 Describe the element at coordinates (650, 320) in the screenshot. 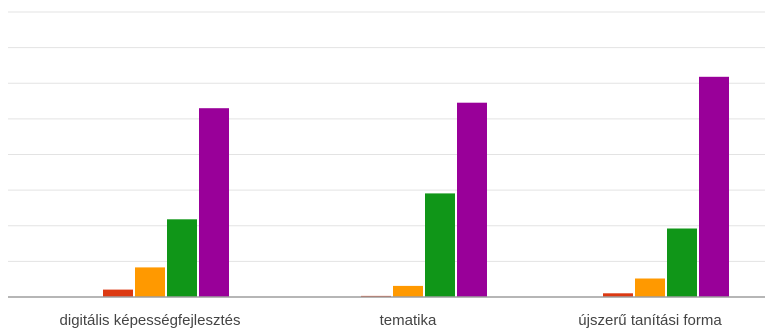

I see `x-tick-label: újszerű tanítási forma` at that location.